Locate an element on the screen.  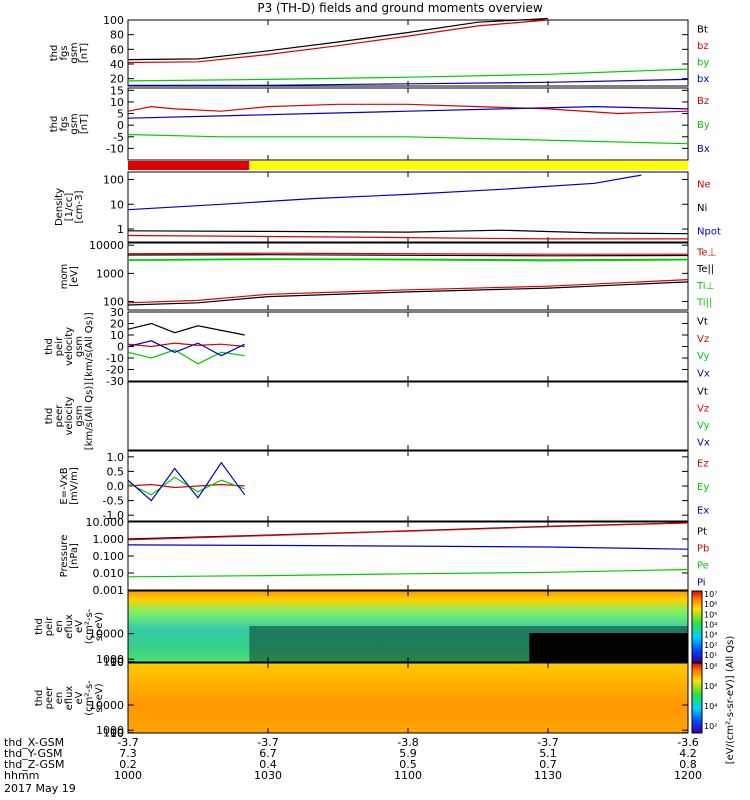
y-axis-label-line: [nPa] is located at coordinates (74, 556).